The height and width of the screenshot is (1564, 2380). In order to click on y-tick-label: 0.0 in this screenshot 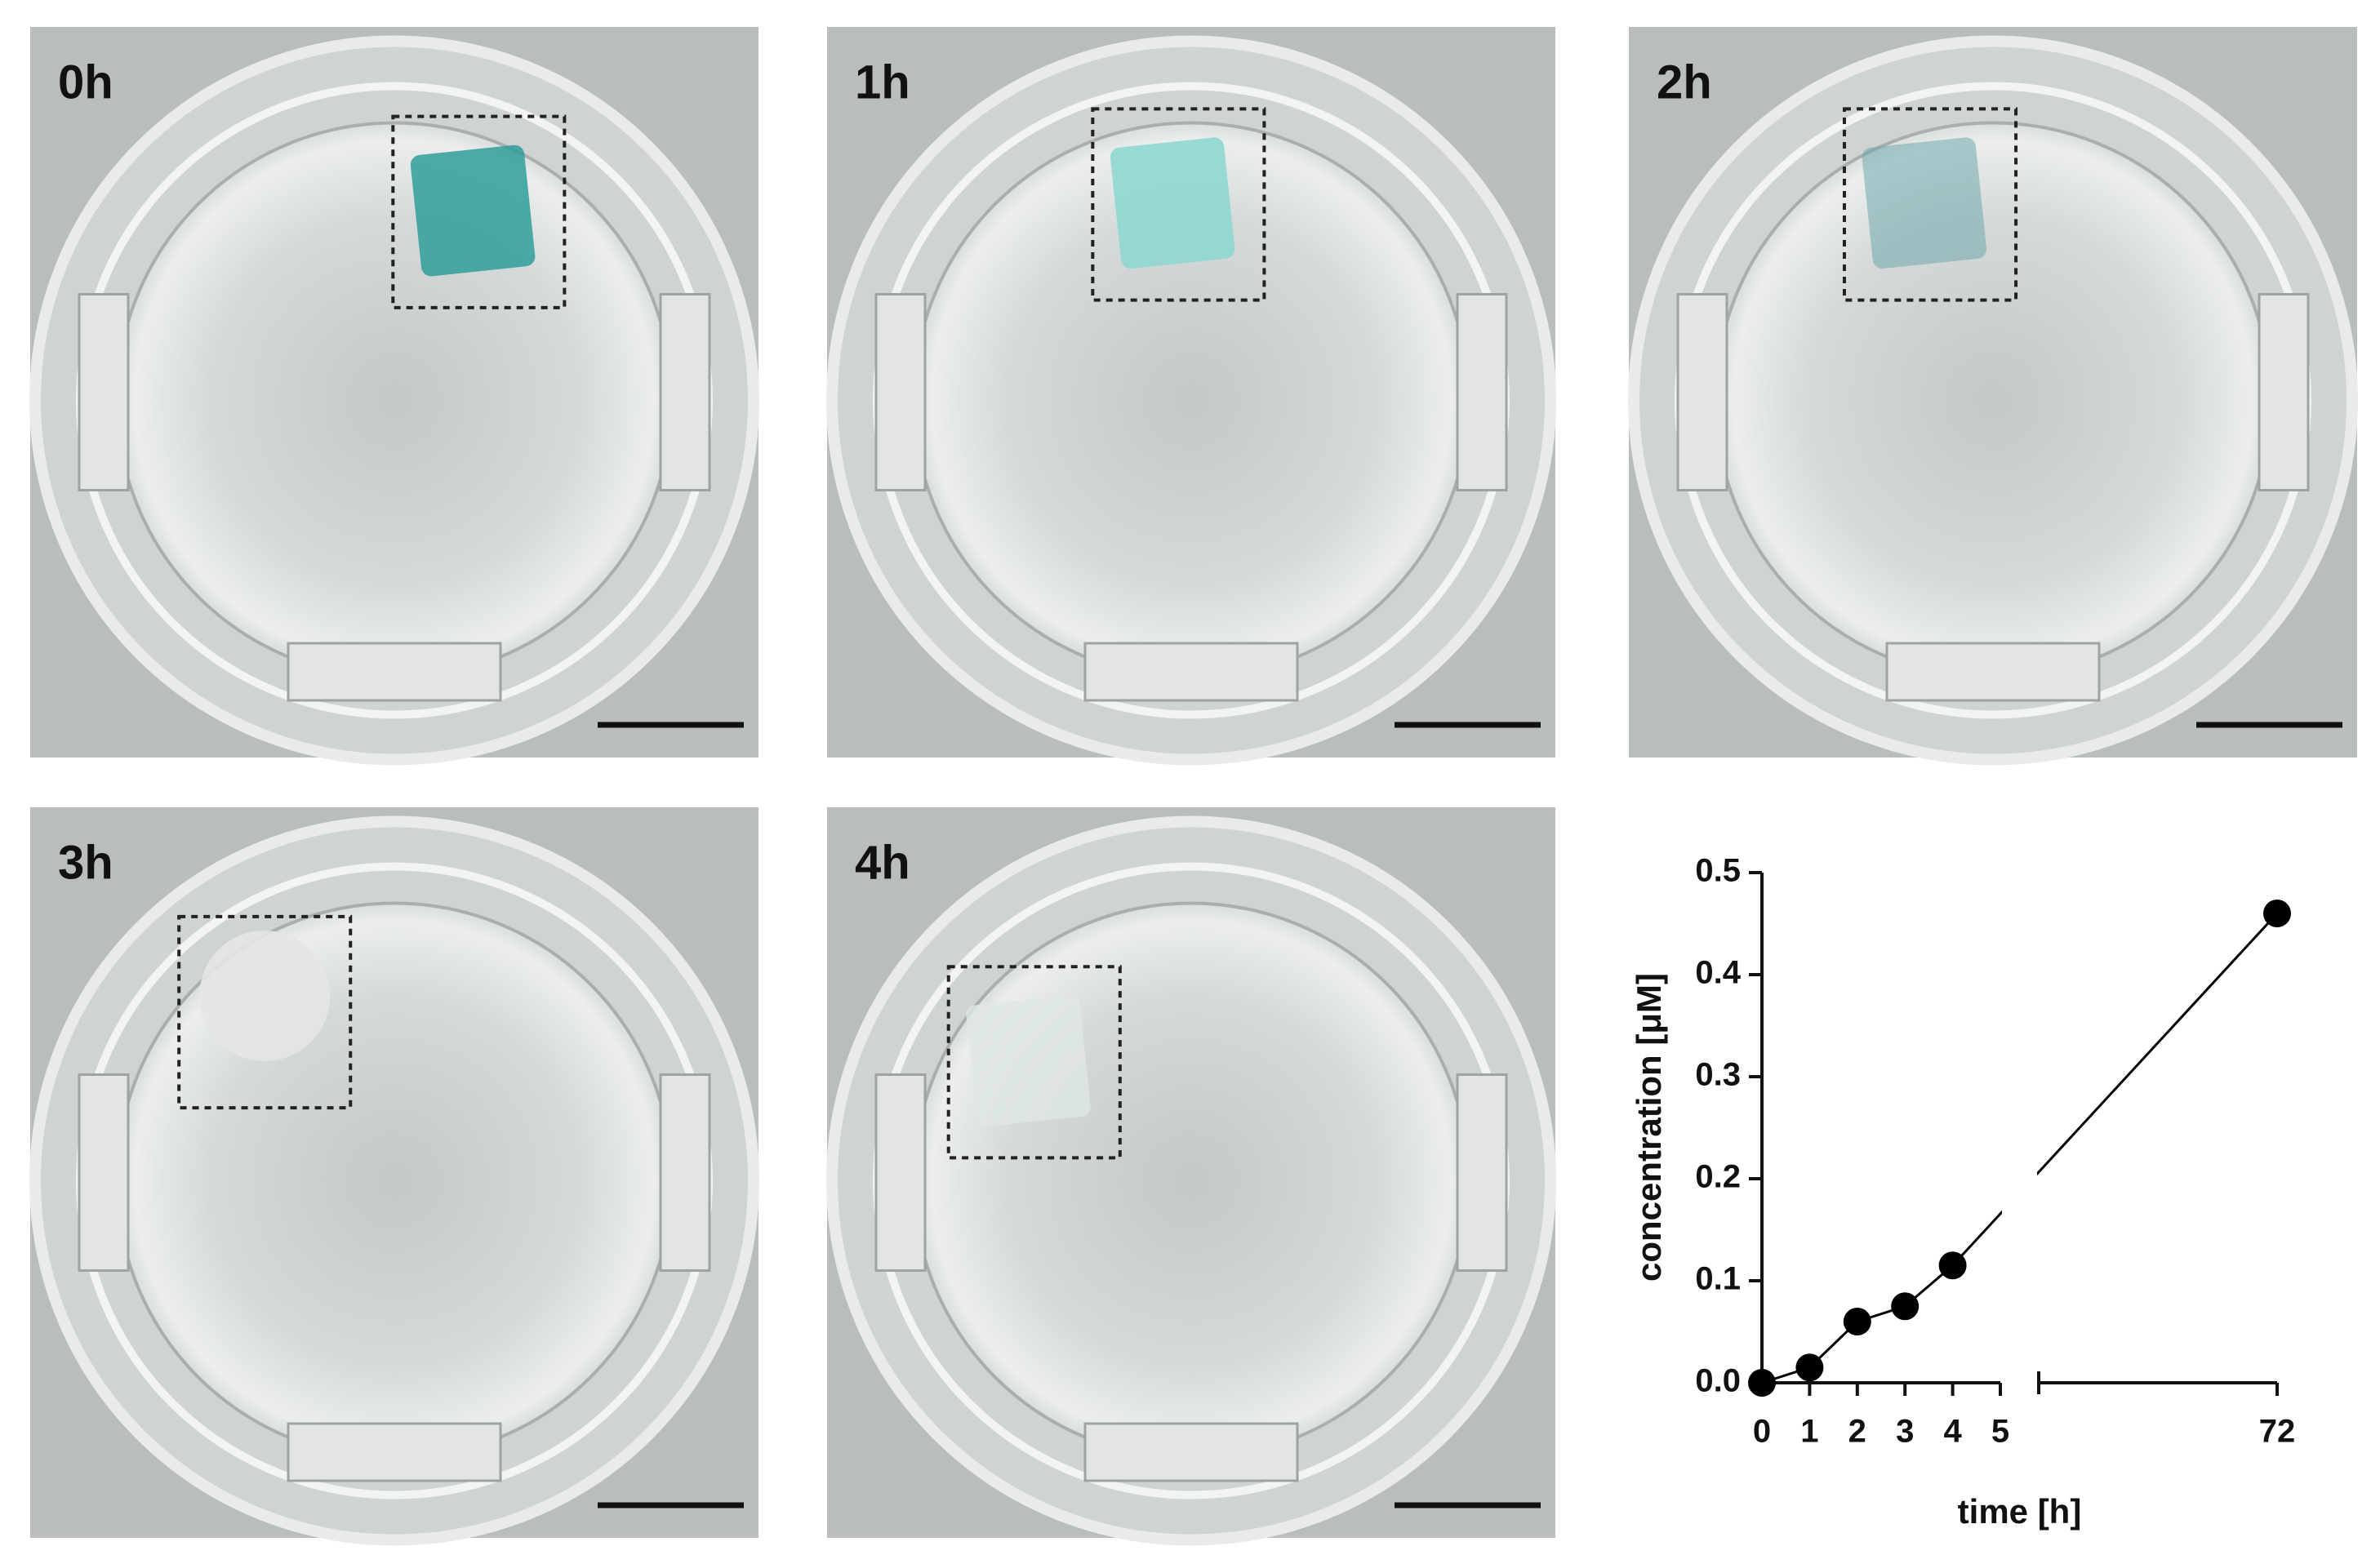, I will do `click(1718, 1381)`.